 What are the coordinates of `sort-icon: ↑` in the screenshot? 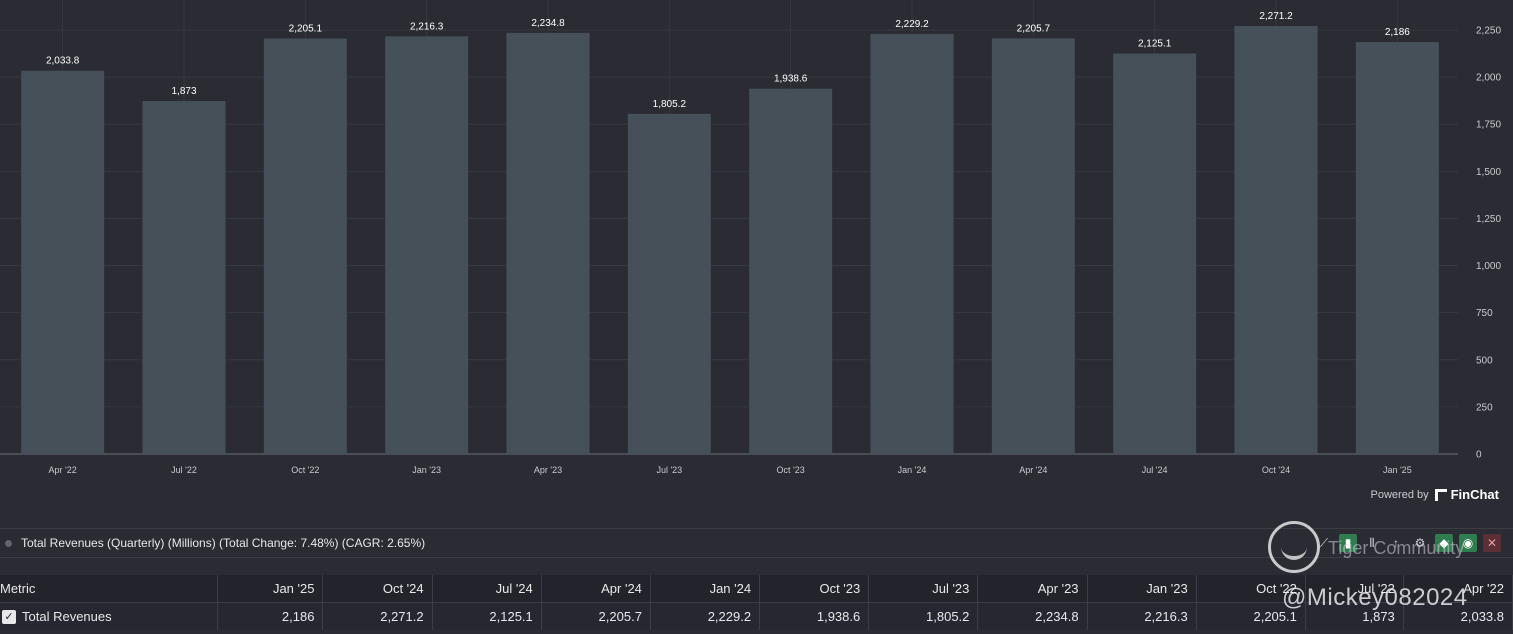 It's located at (1396, 543).